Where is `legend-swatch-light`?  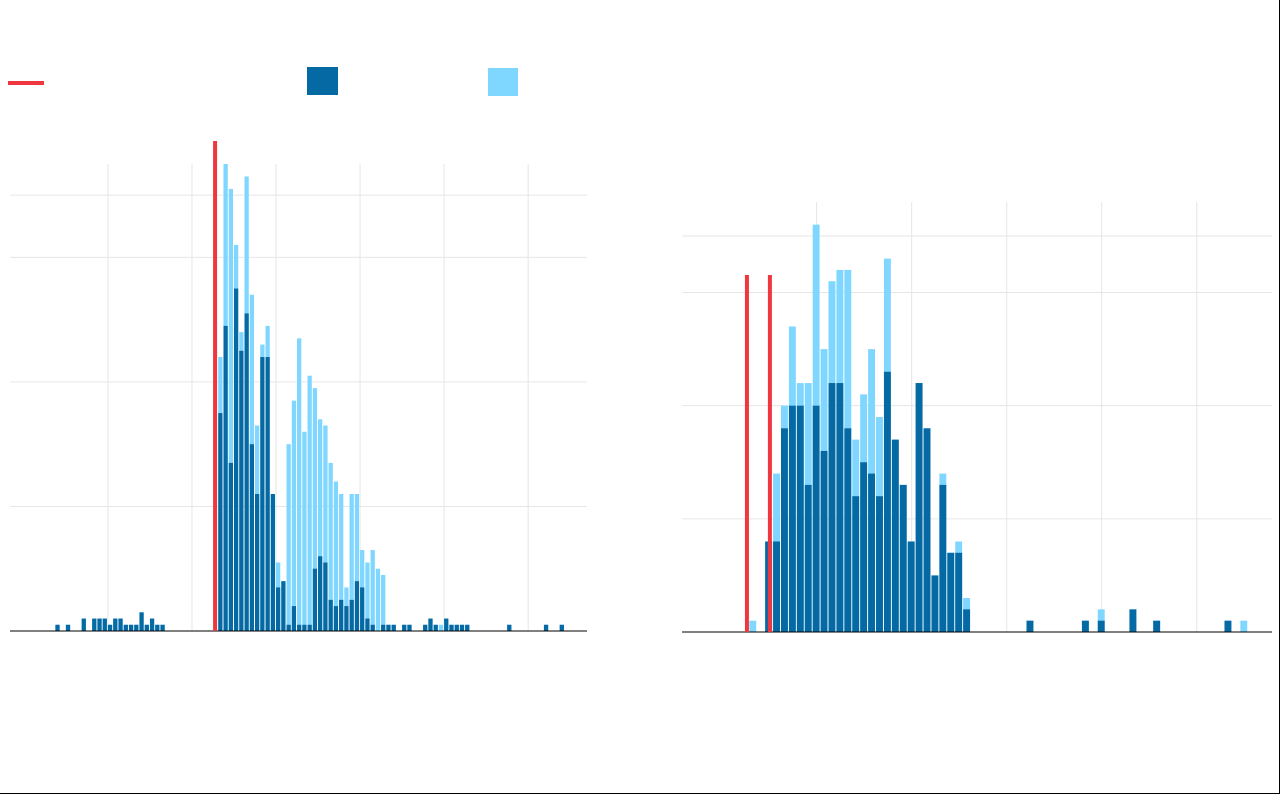 legend-swatch-light is located at coordinates (503, 82).